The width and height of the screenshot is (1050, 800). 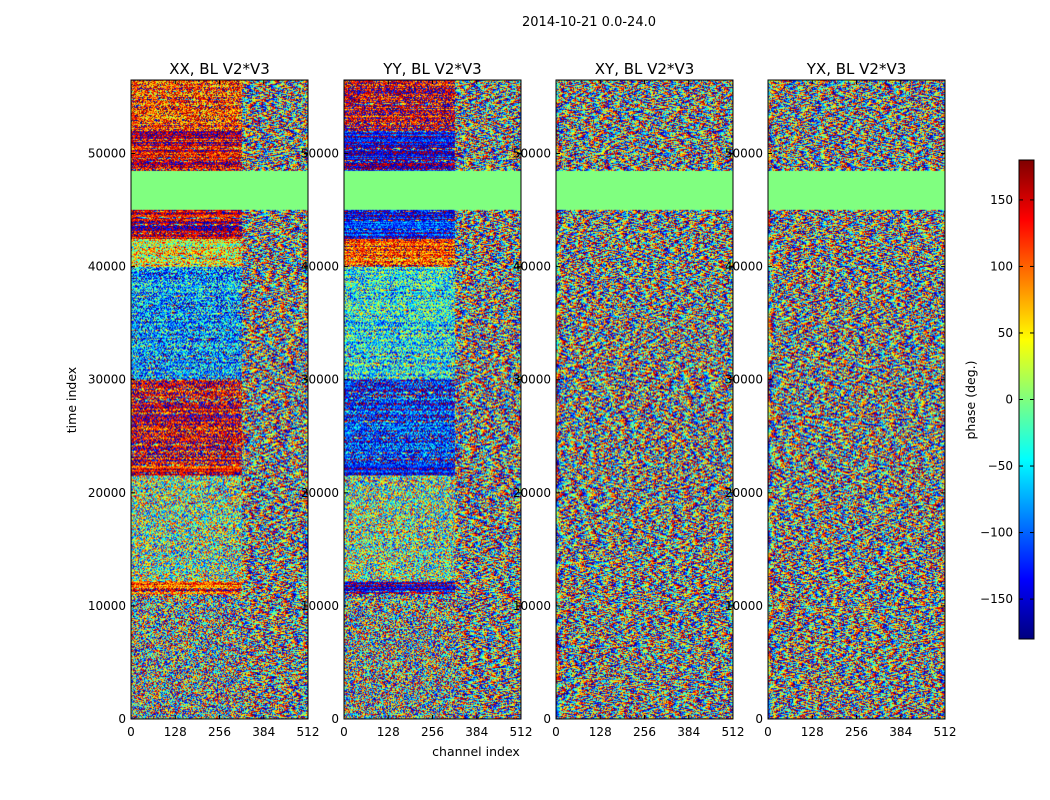 What do you see at coordinates (589, 22) in the screenshot?
I see `figure-suptitle: 2014-10-21 0.0-24.0` at bounding box center [589, 22].